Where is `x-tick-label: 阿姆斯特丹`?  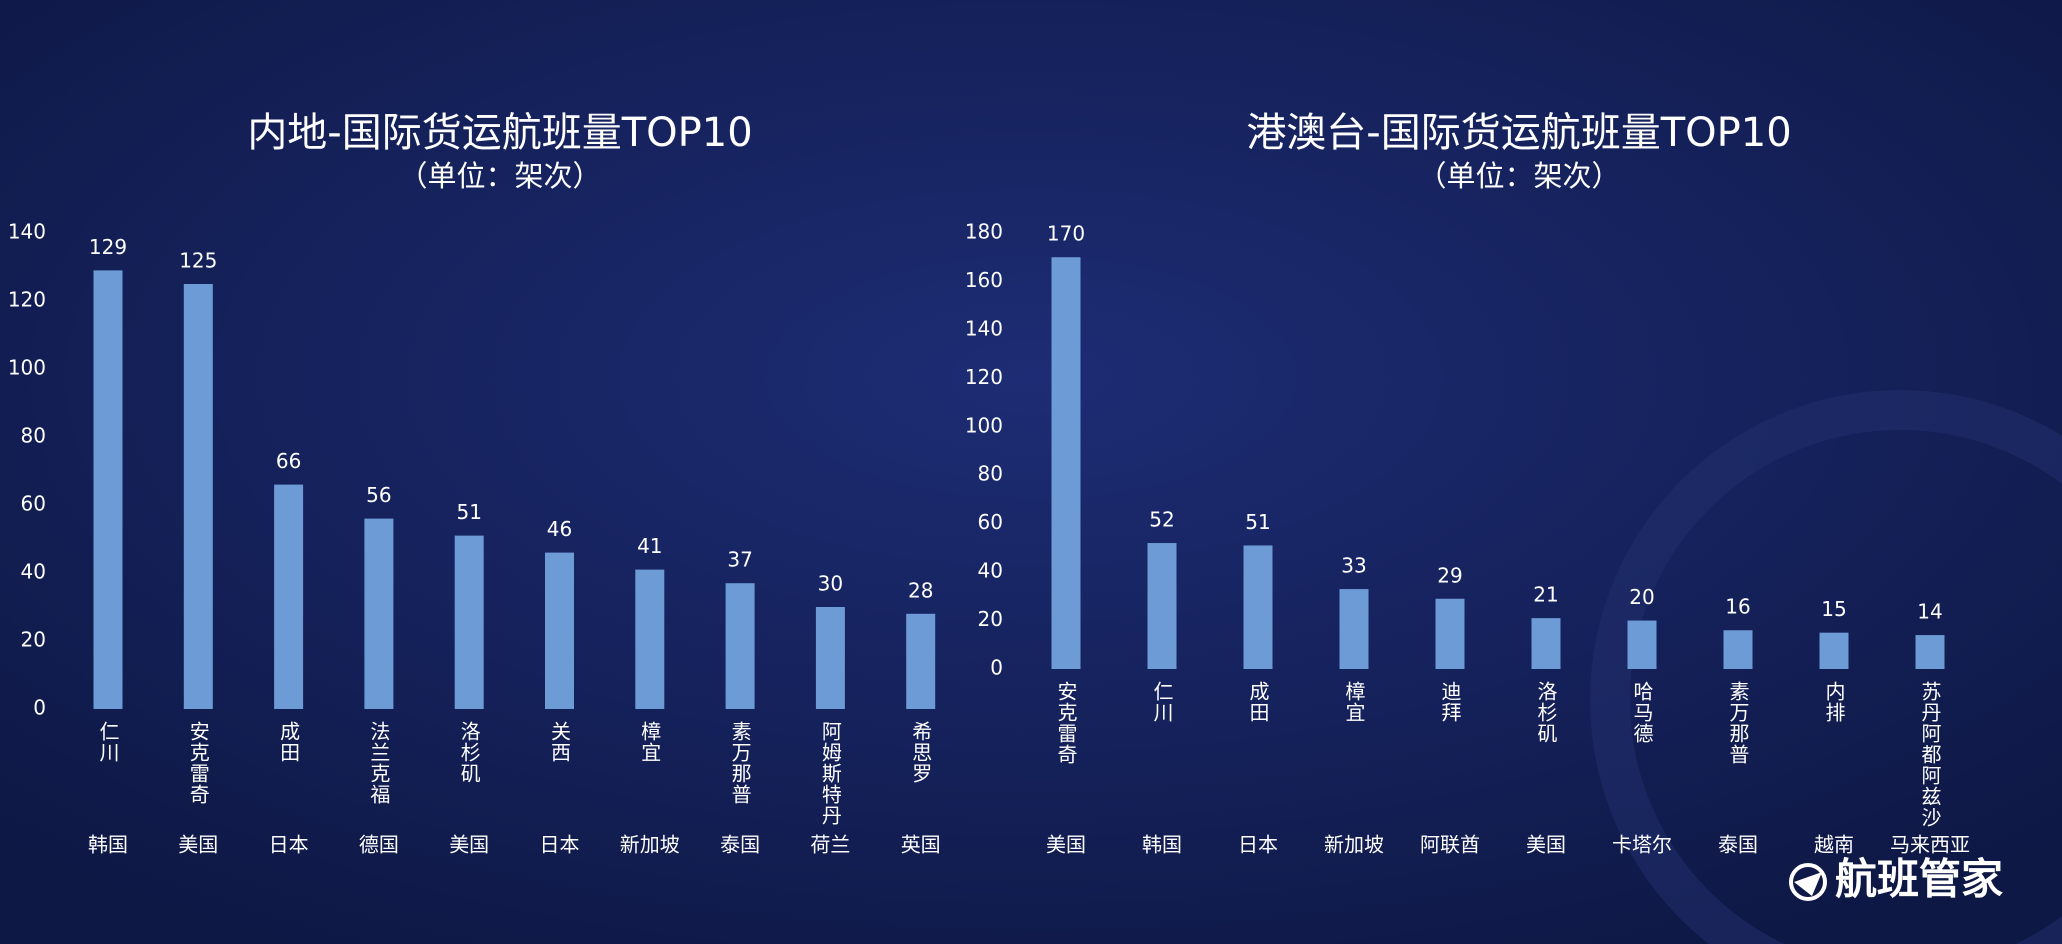 x-tick-label: 阿姆斯特丹 is located at coordinates (830, 773).